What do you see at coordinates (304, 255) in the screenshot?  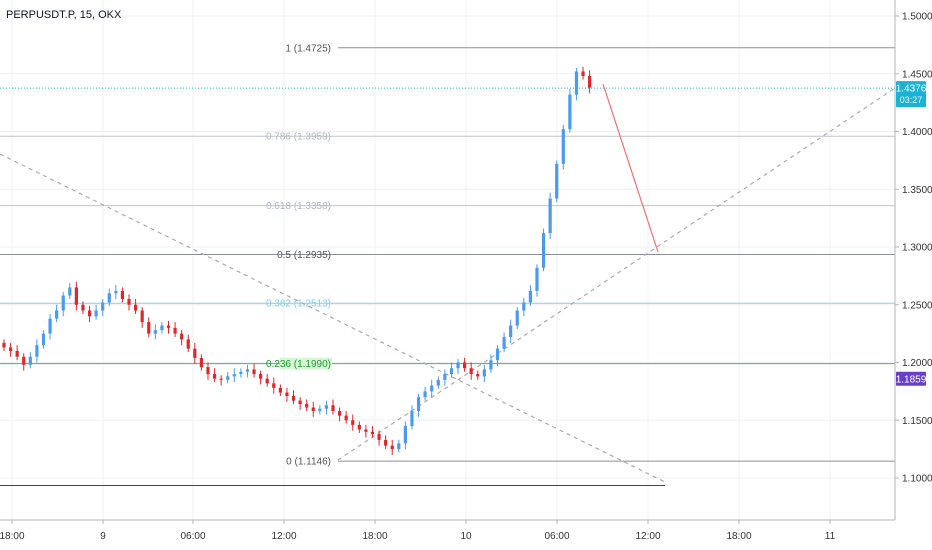 I see `fib-level-label: 0.5 (1.2935)` at bounding box center [304, 255].